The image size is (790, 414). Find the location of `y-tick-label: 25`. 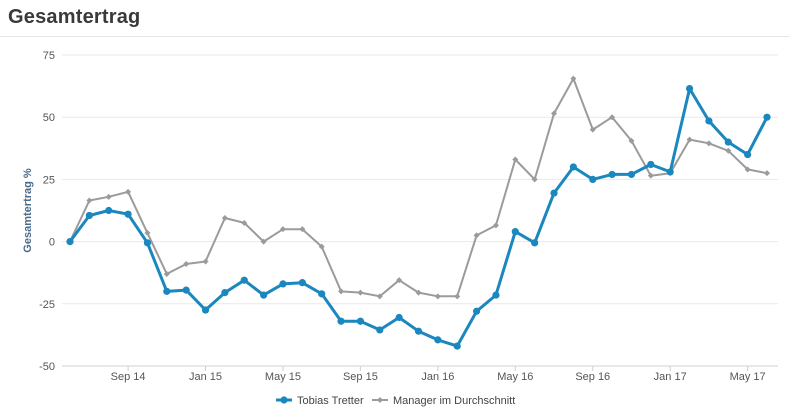

y-tick-label: 25 is located at coordinates (49, 180).